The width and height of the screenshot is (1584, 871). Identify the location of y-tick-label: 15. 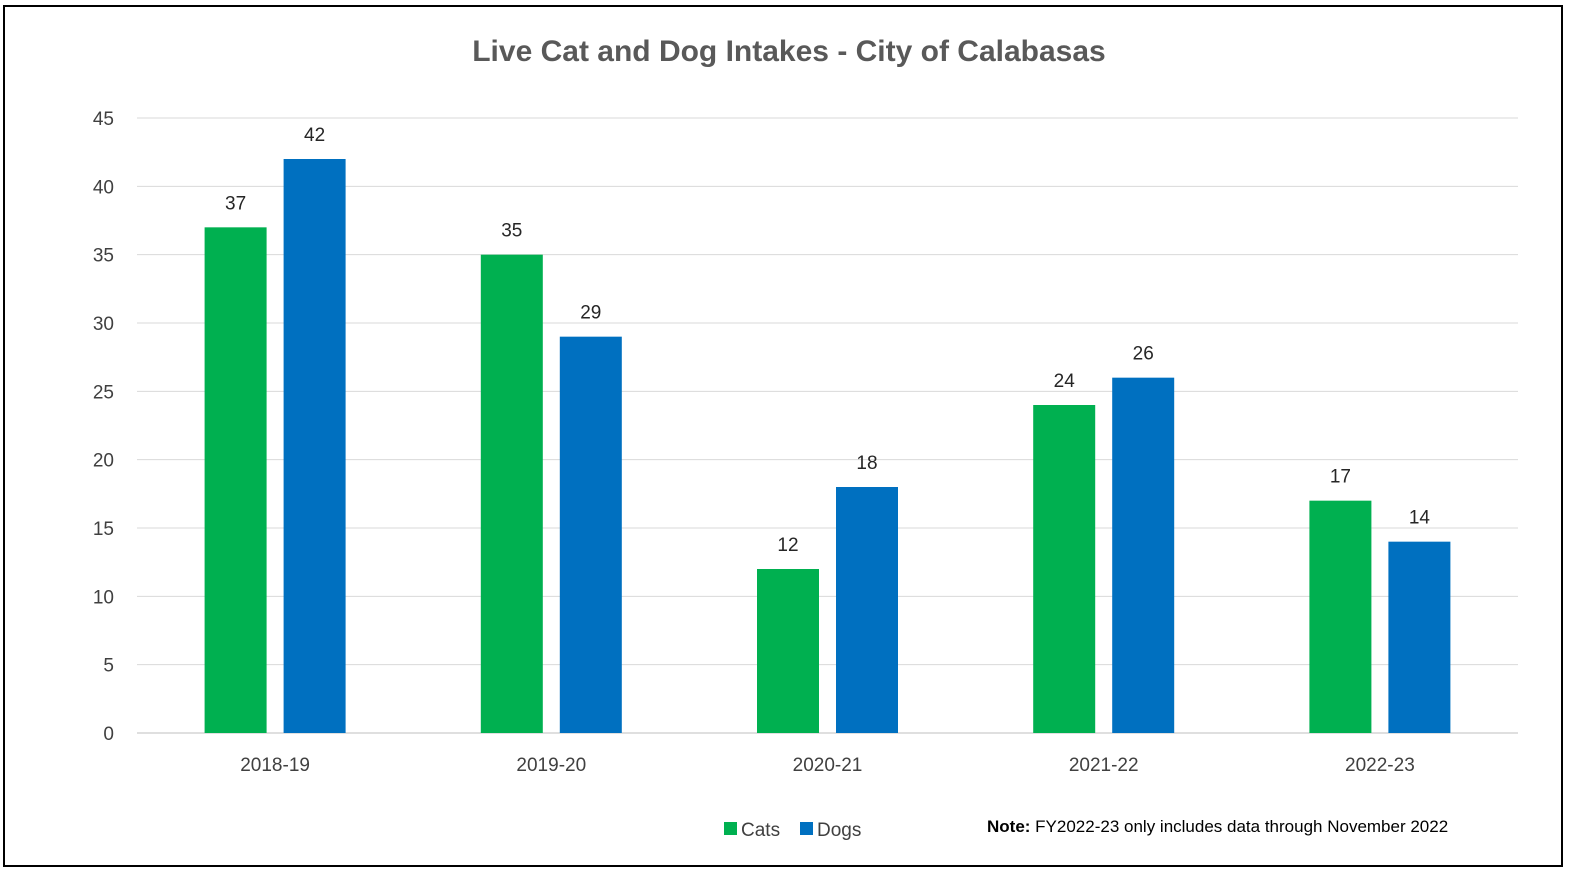
(103, 529).